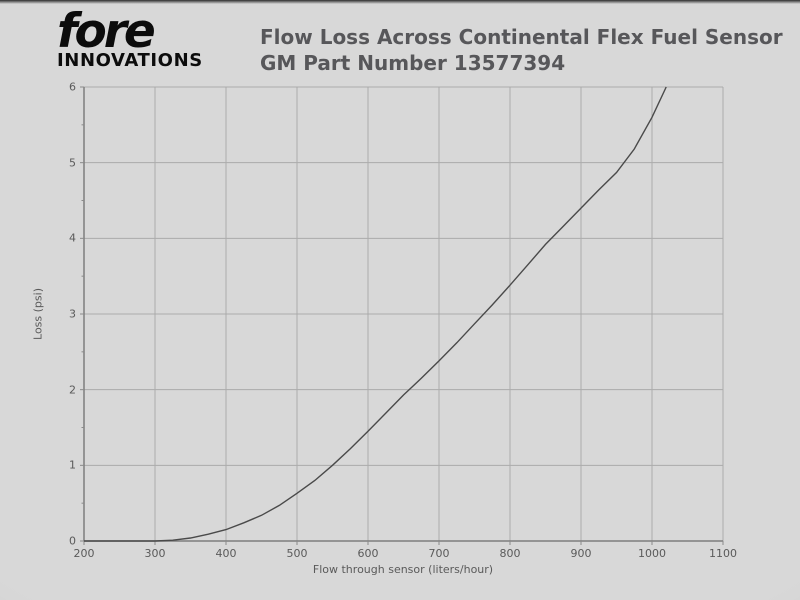 This screenshot has height=600, width=800. Describe the element at coordinates (439, 553) in the screenshot. I see `x-tick-700: 700` at that location.